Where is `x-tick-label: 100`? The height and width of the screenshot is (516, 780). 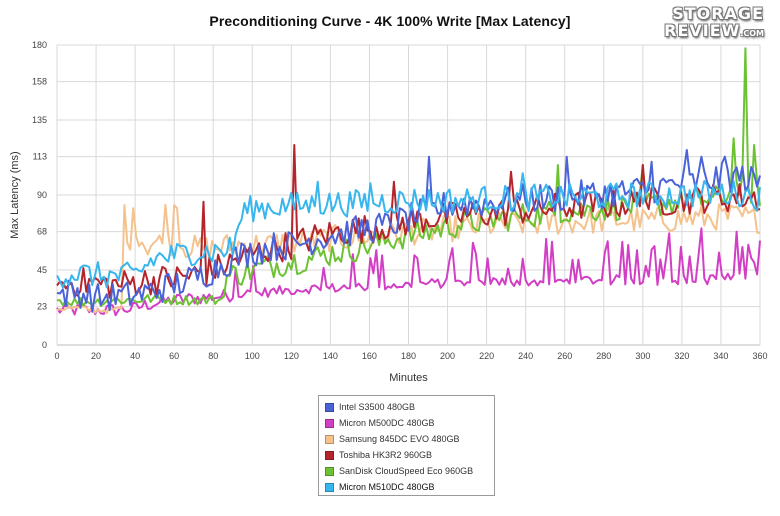
x-tick-label: 100 is located at coordinates (252, 356).